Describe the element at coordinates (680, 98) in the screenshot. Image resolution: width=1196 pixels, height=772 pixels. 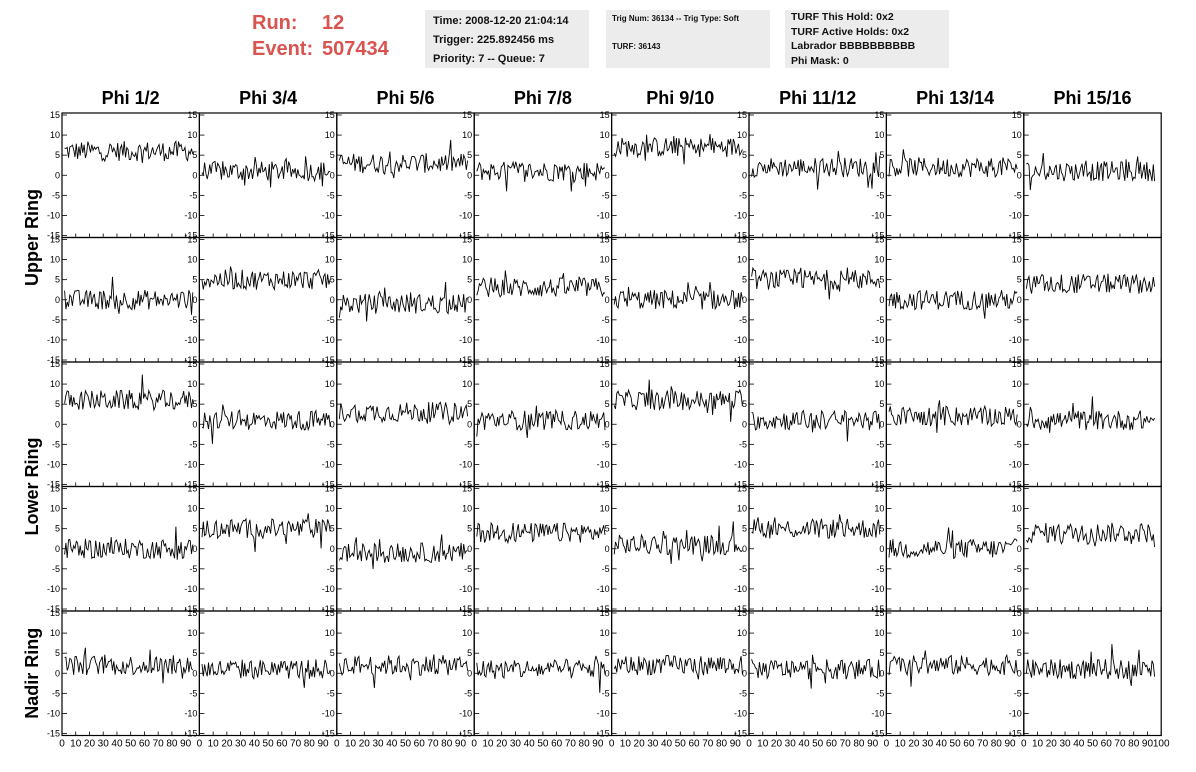
I see `column-header: Phi 9/10` at that location.